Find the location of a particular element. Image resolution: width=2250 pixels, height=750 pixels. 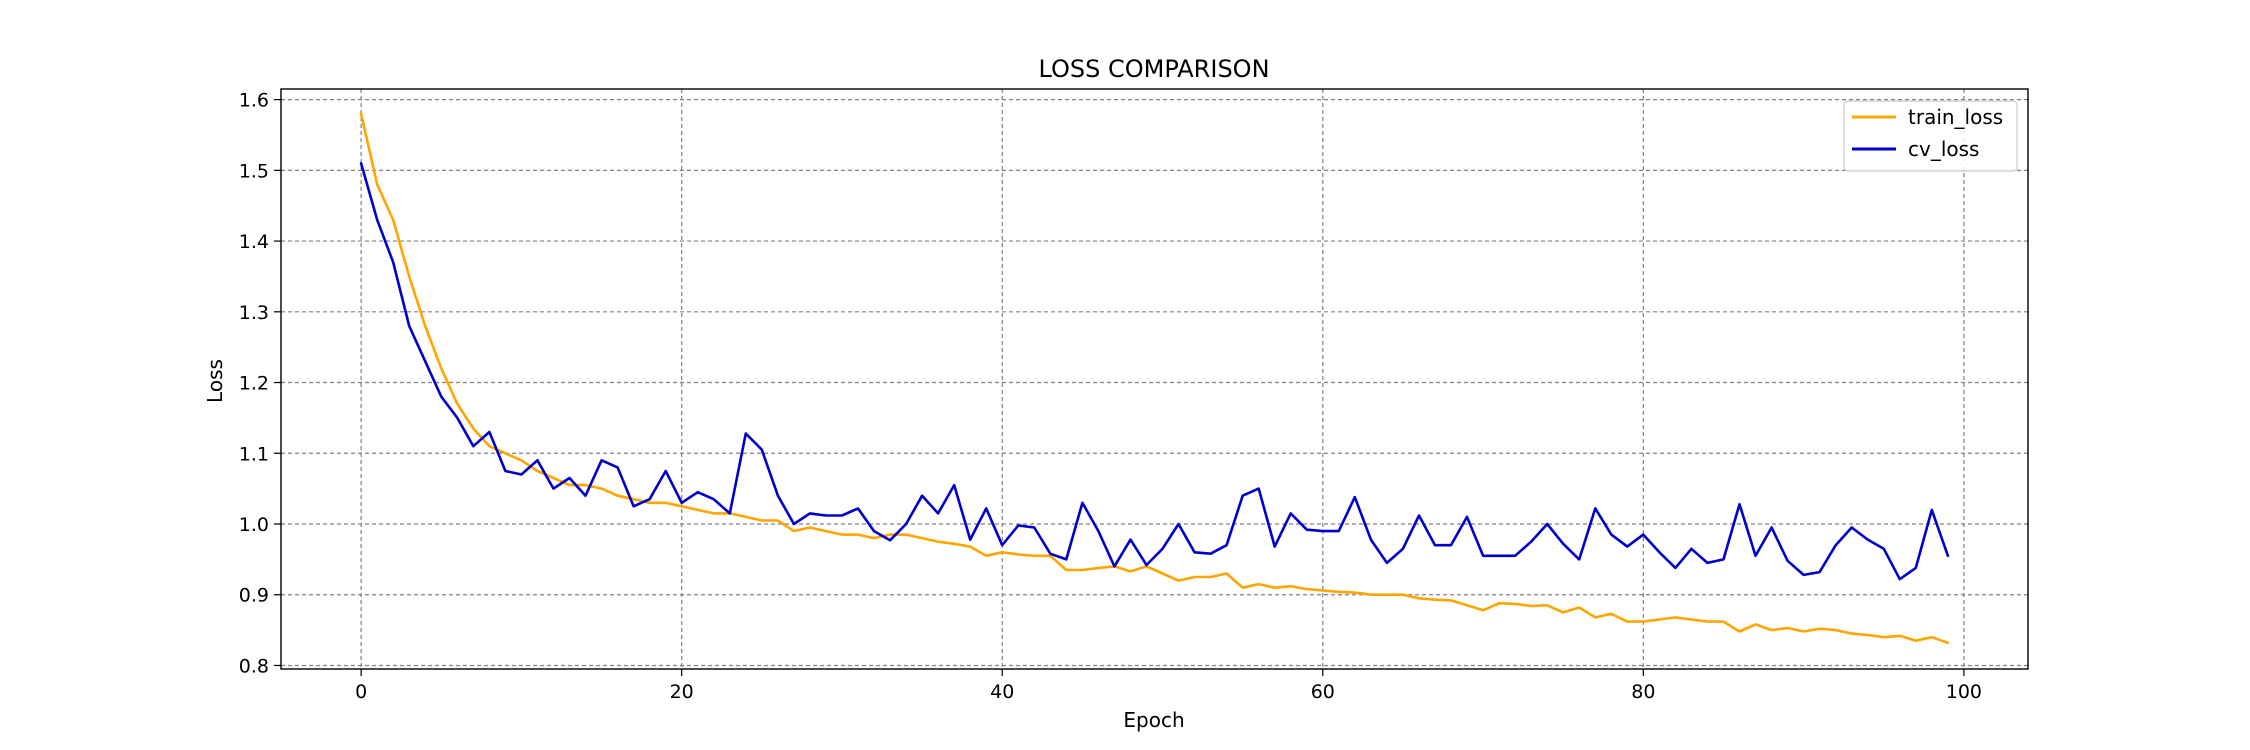

x-tick-label: 60 is located at coordinates (1323, 692).